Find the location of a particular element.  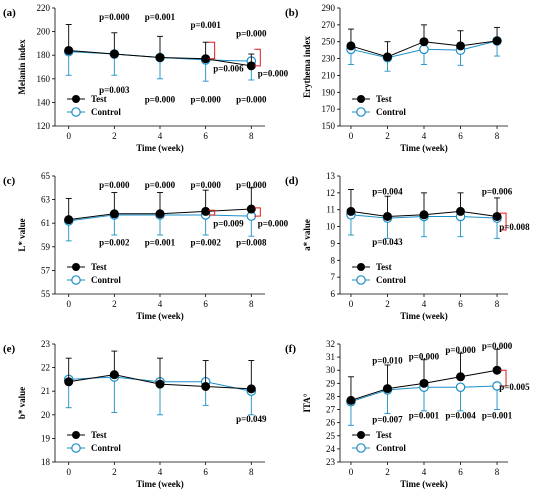

y-tick-label: 140 is located at coordinates (44, 102).